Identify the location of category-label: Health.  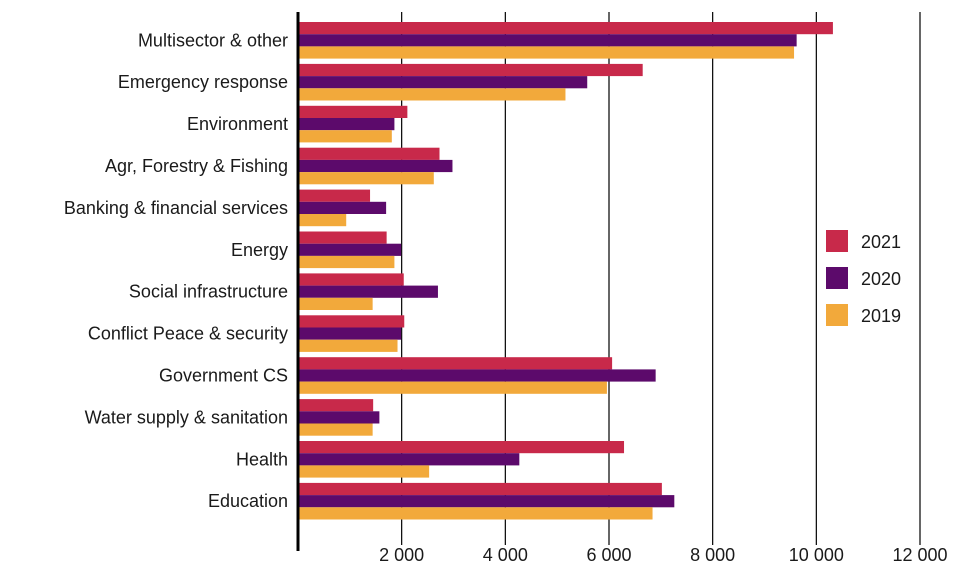
(262, 459).